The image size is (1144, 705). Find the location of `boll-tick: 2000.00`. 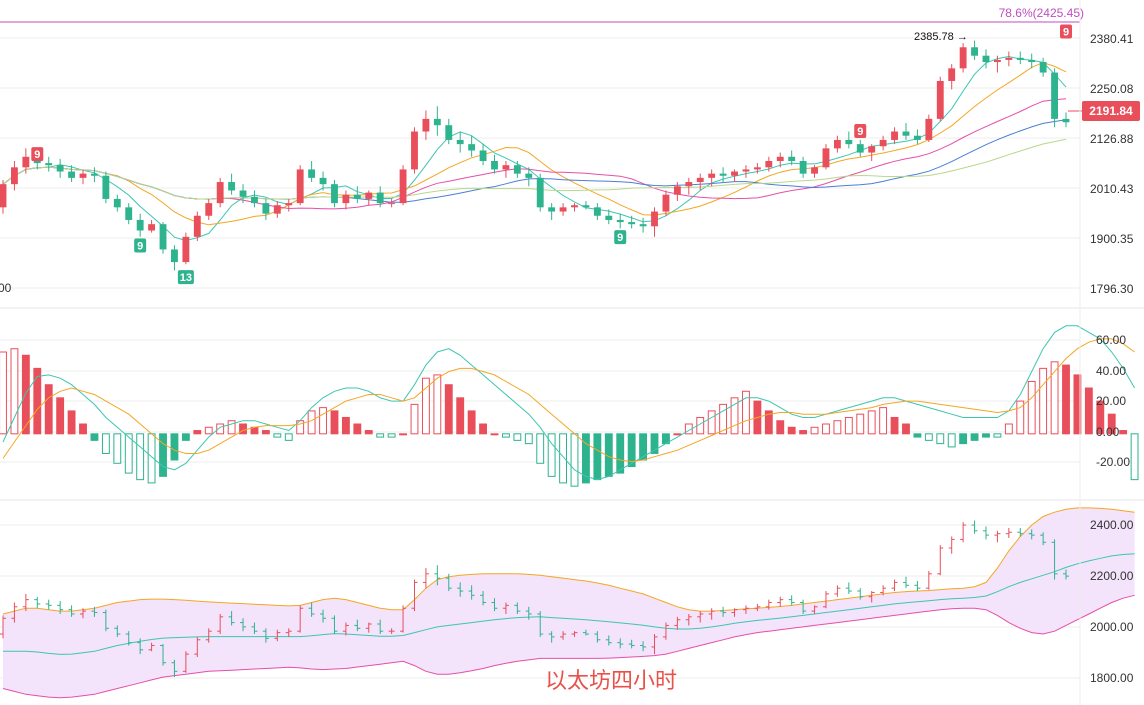

boll-tick: 2000.00 is located at coordinates (1112, 627).